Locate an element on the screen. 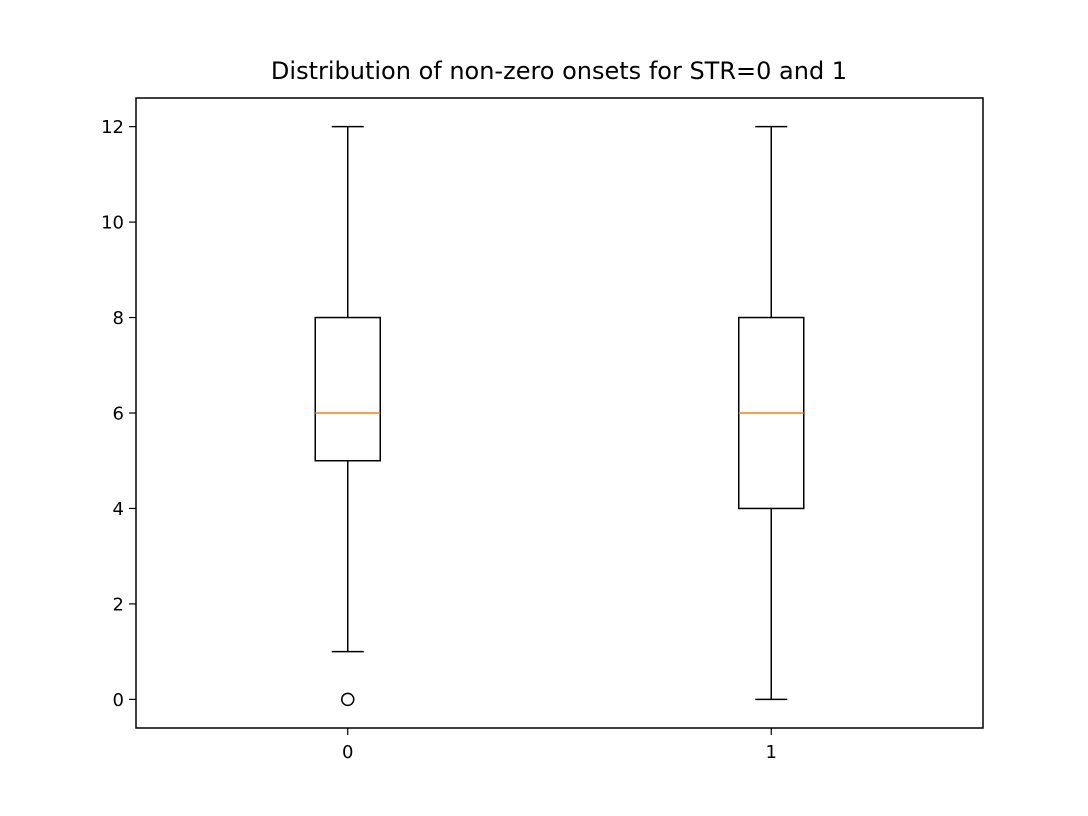  y-tick-label: 6 is located at coordinates (118, 414).